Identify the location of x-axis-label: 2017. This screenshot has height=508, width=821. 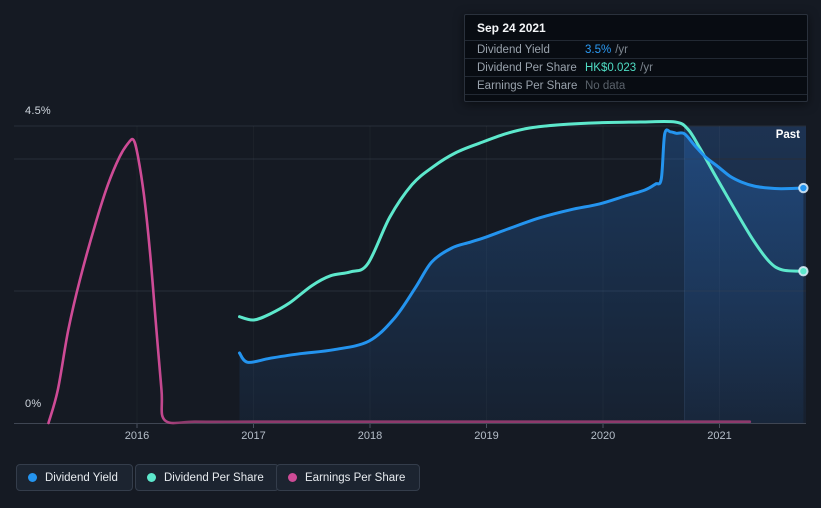
(253, 436).